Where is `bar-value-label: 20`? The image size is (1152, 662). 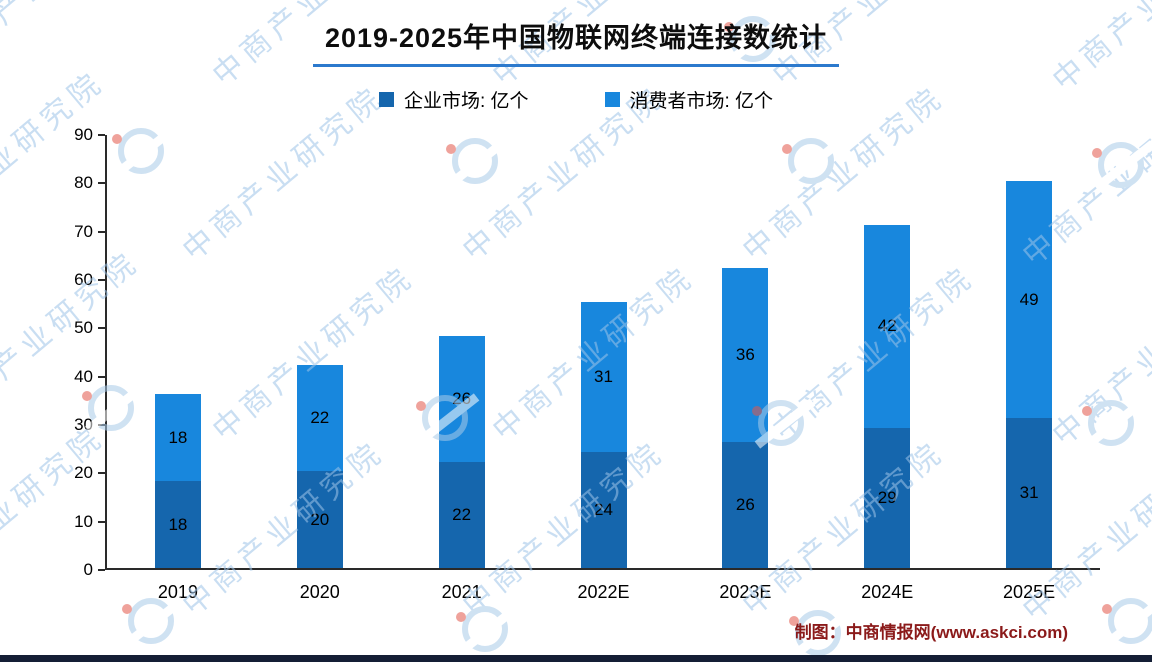 bar-value-label: 20 is located at coordinates (320, 519).